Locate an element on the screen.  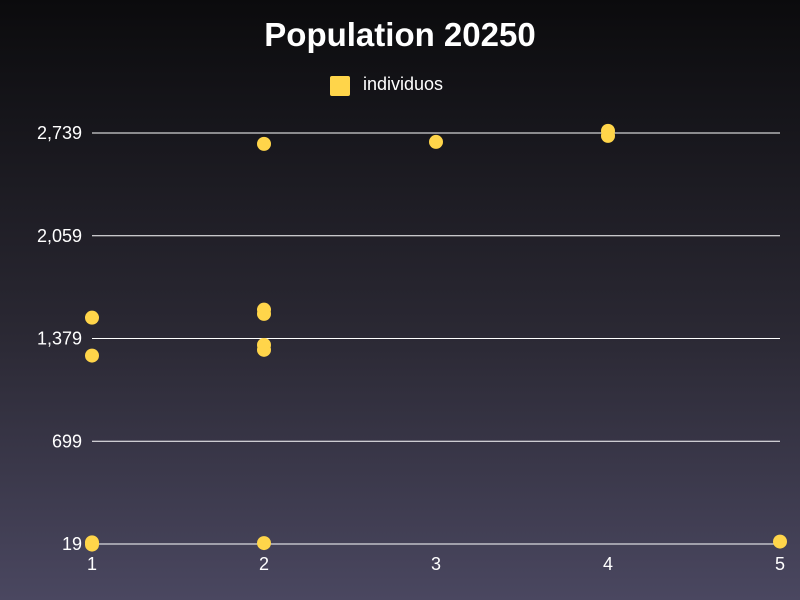
x-tick-label: 2 is located at coordinates (264, 564).